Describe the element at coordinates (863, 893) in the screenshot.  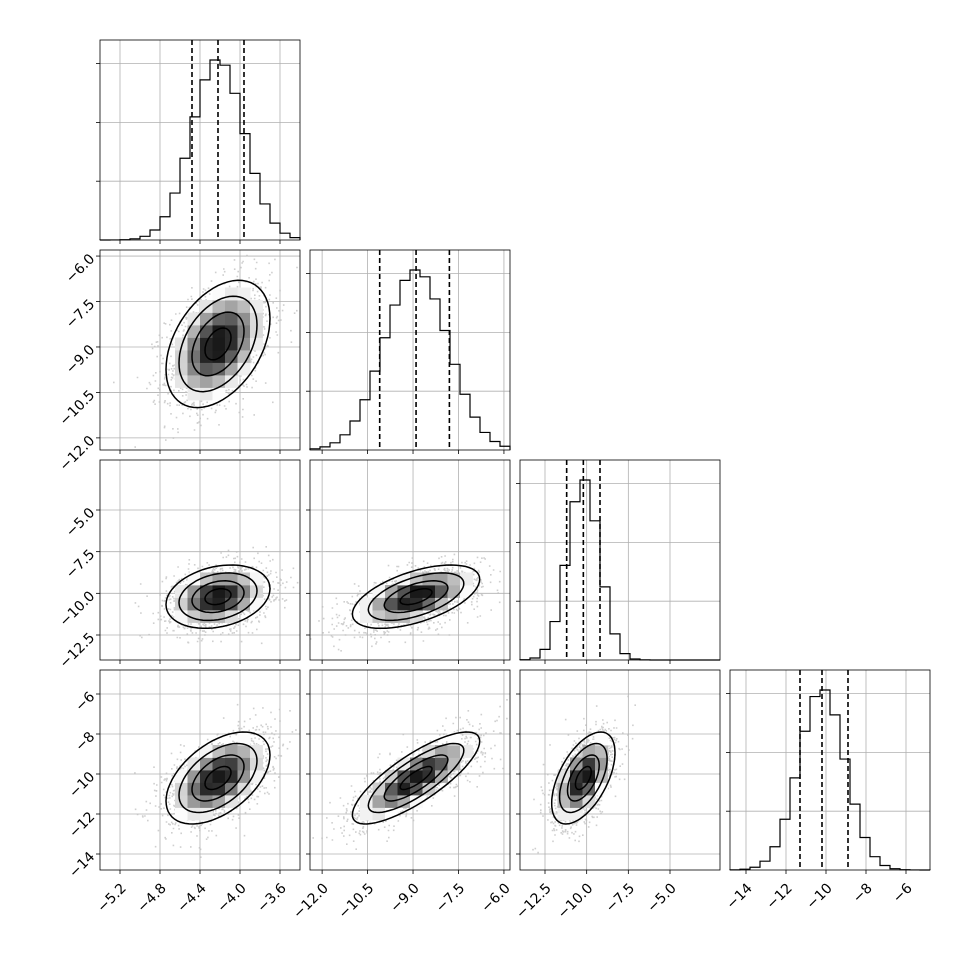
I see `x-tick-label: −8` at that location.